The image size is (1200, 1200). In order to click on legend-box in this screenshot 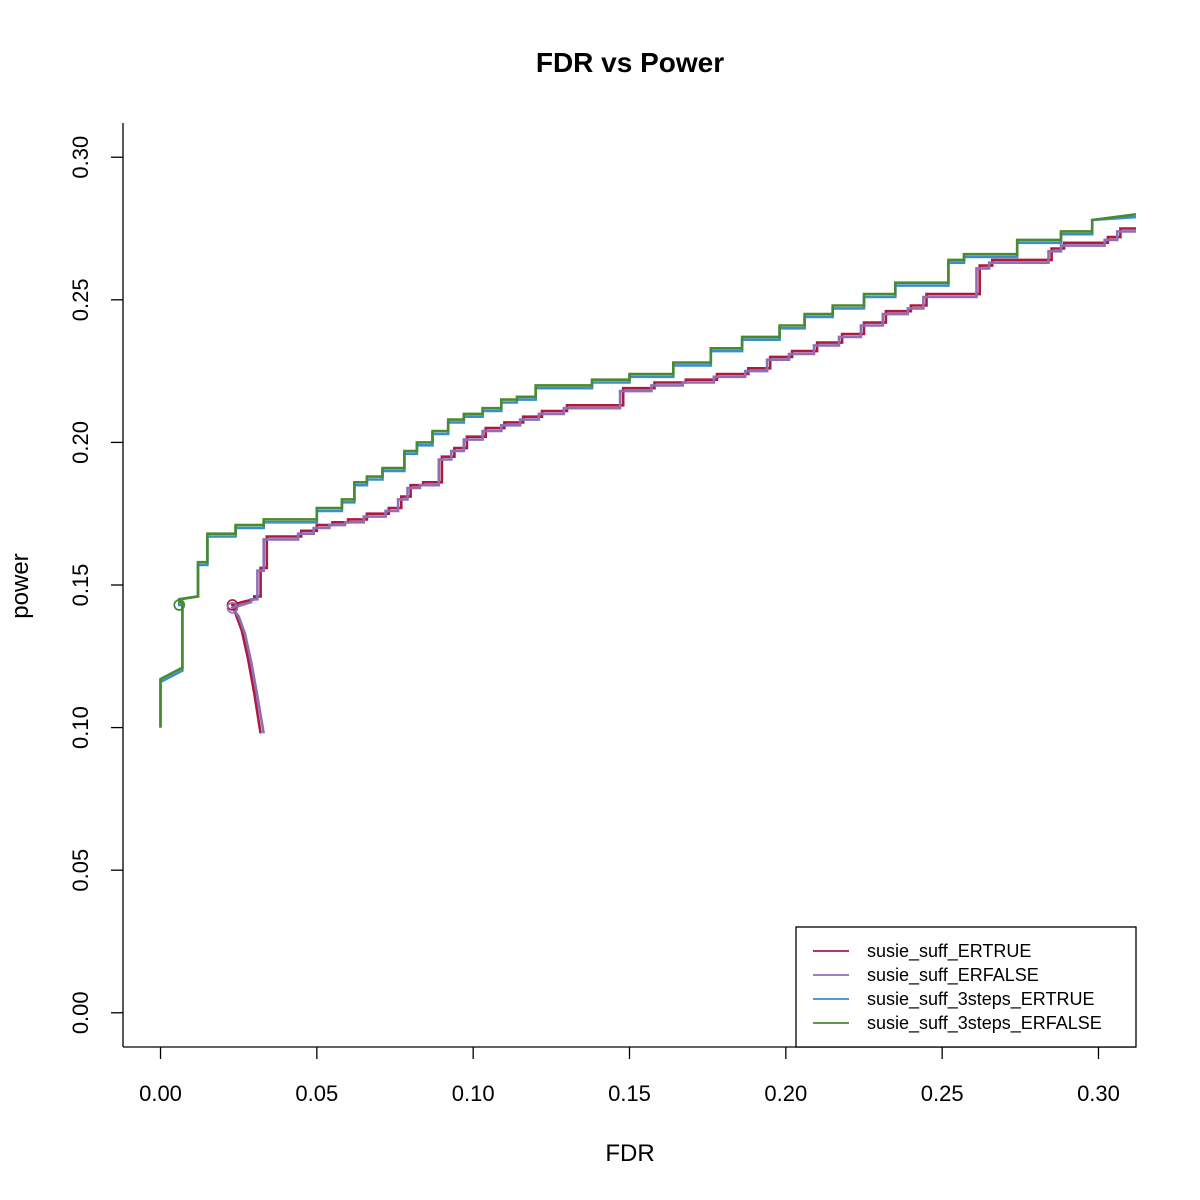, I will do `click(966, 987)`.